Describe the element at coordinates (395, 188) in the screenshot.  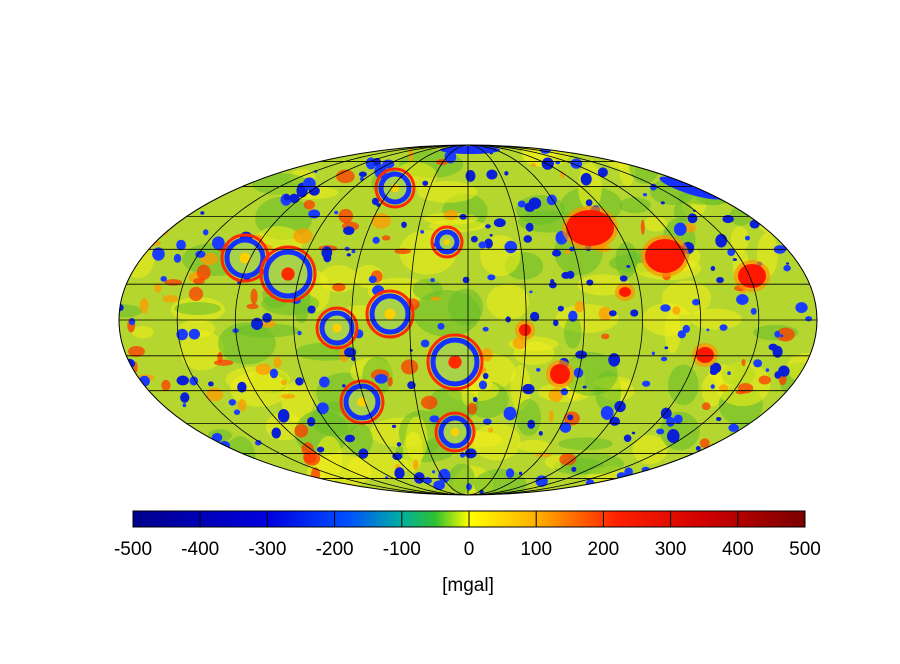
I see `basin-rim` at that location.